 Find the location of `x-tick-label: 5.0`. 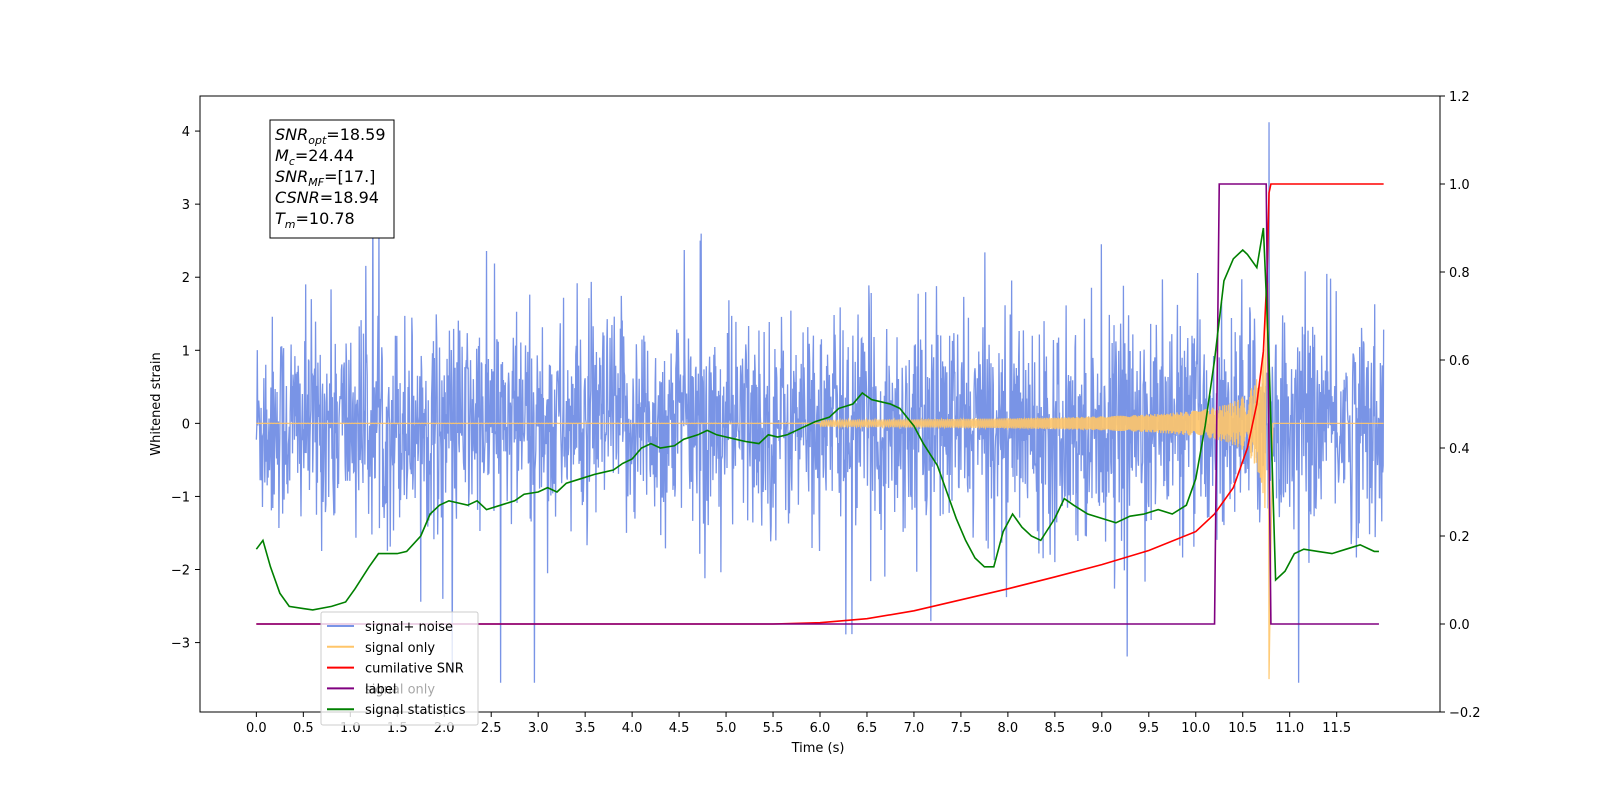

x-tick-label: 5.0 is located at coordinates (726, 728).